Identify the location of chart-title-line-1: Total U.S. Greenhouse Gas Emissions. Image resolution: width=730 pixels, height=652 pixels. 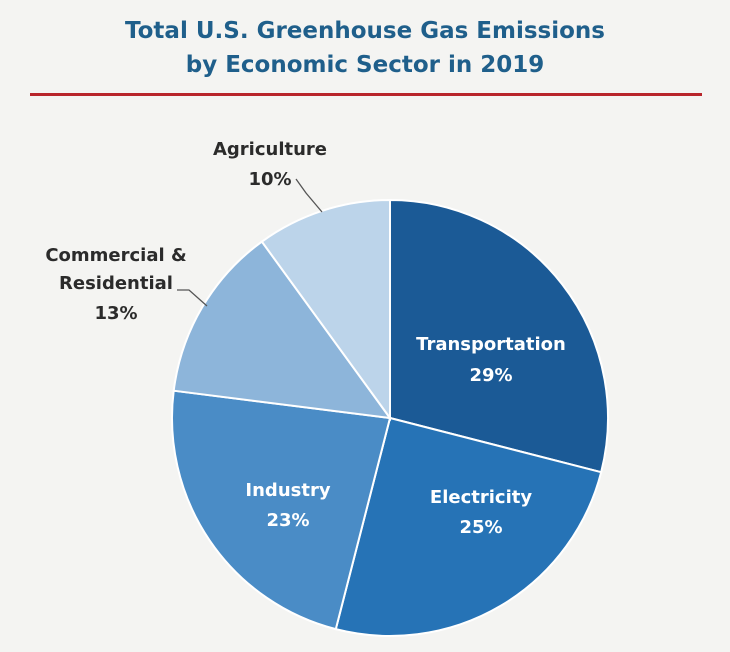
(365, 31).